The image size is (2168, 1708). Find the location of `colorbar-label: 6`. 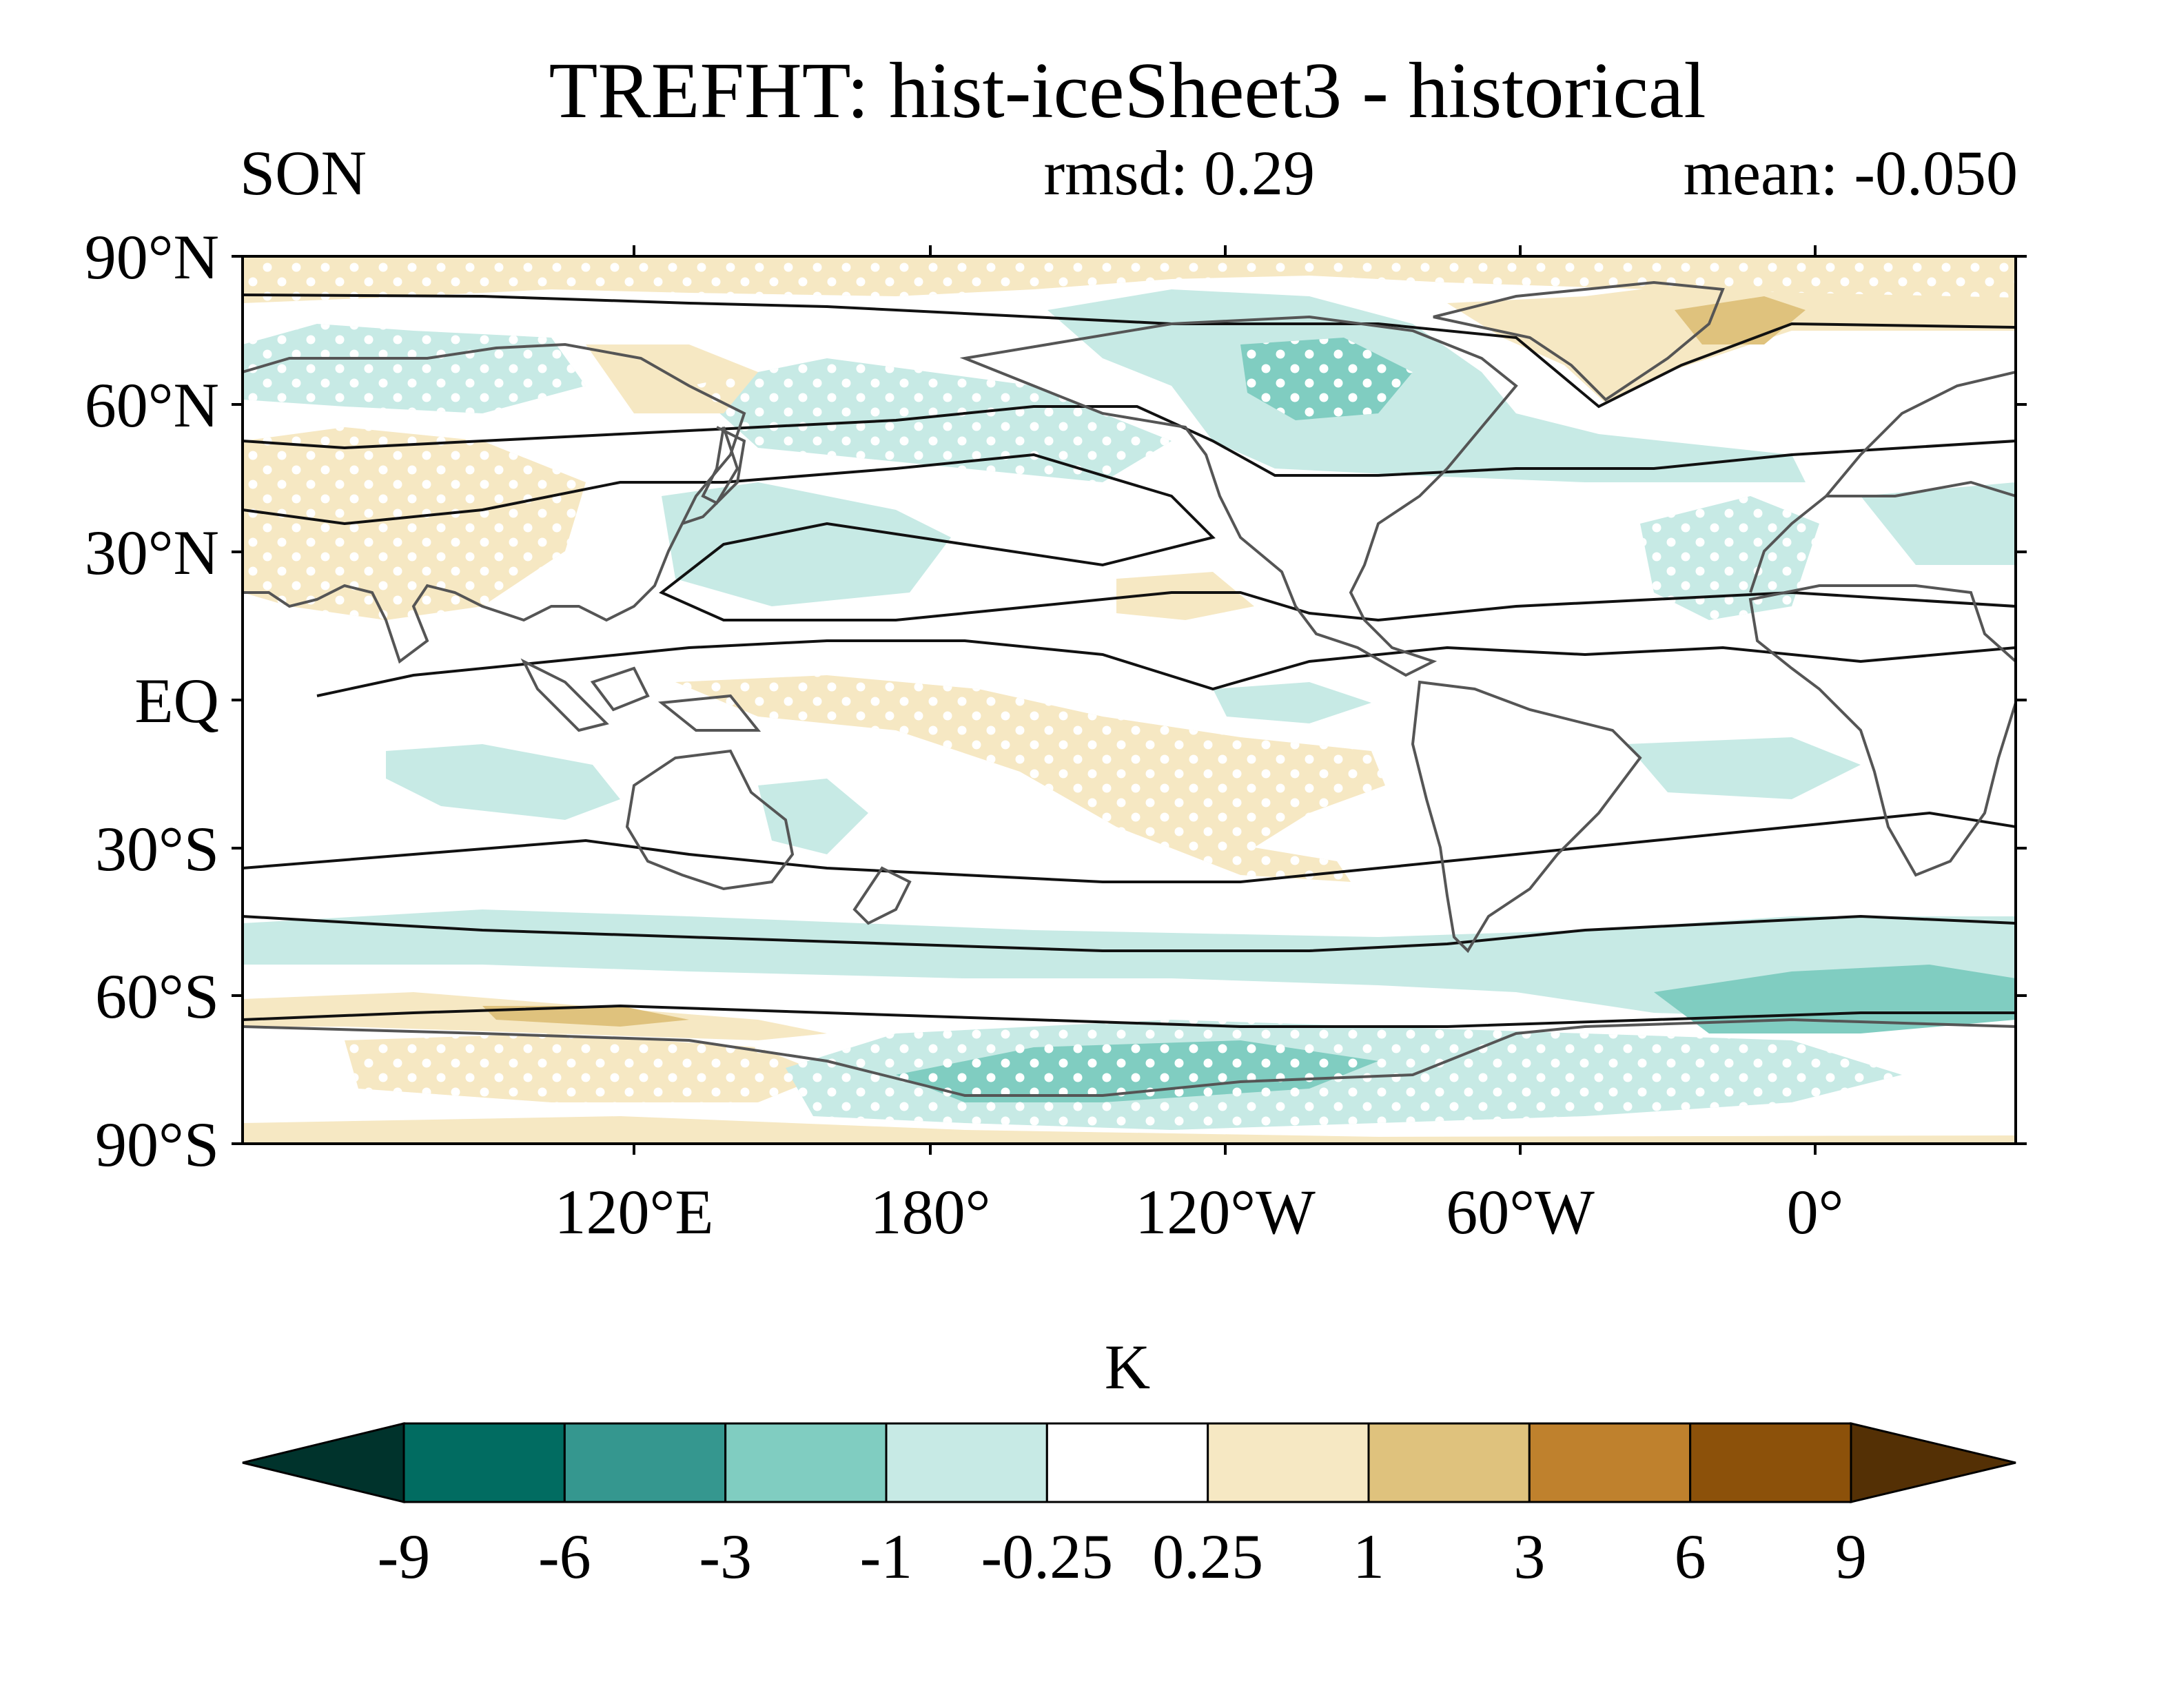

colorbar-label: 6 is located at coordinates (1690, 1557).